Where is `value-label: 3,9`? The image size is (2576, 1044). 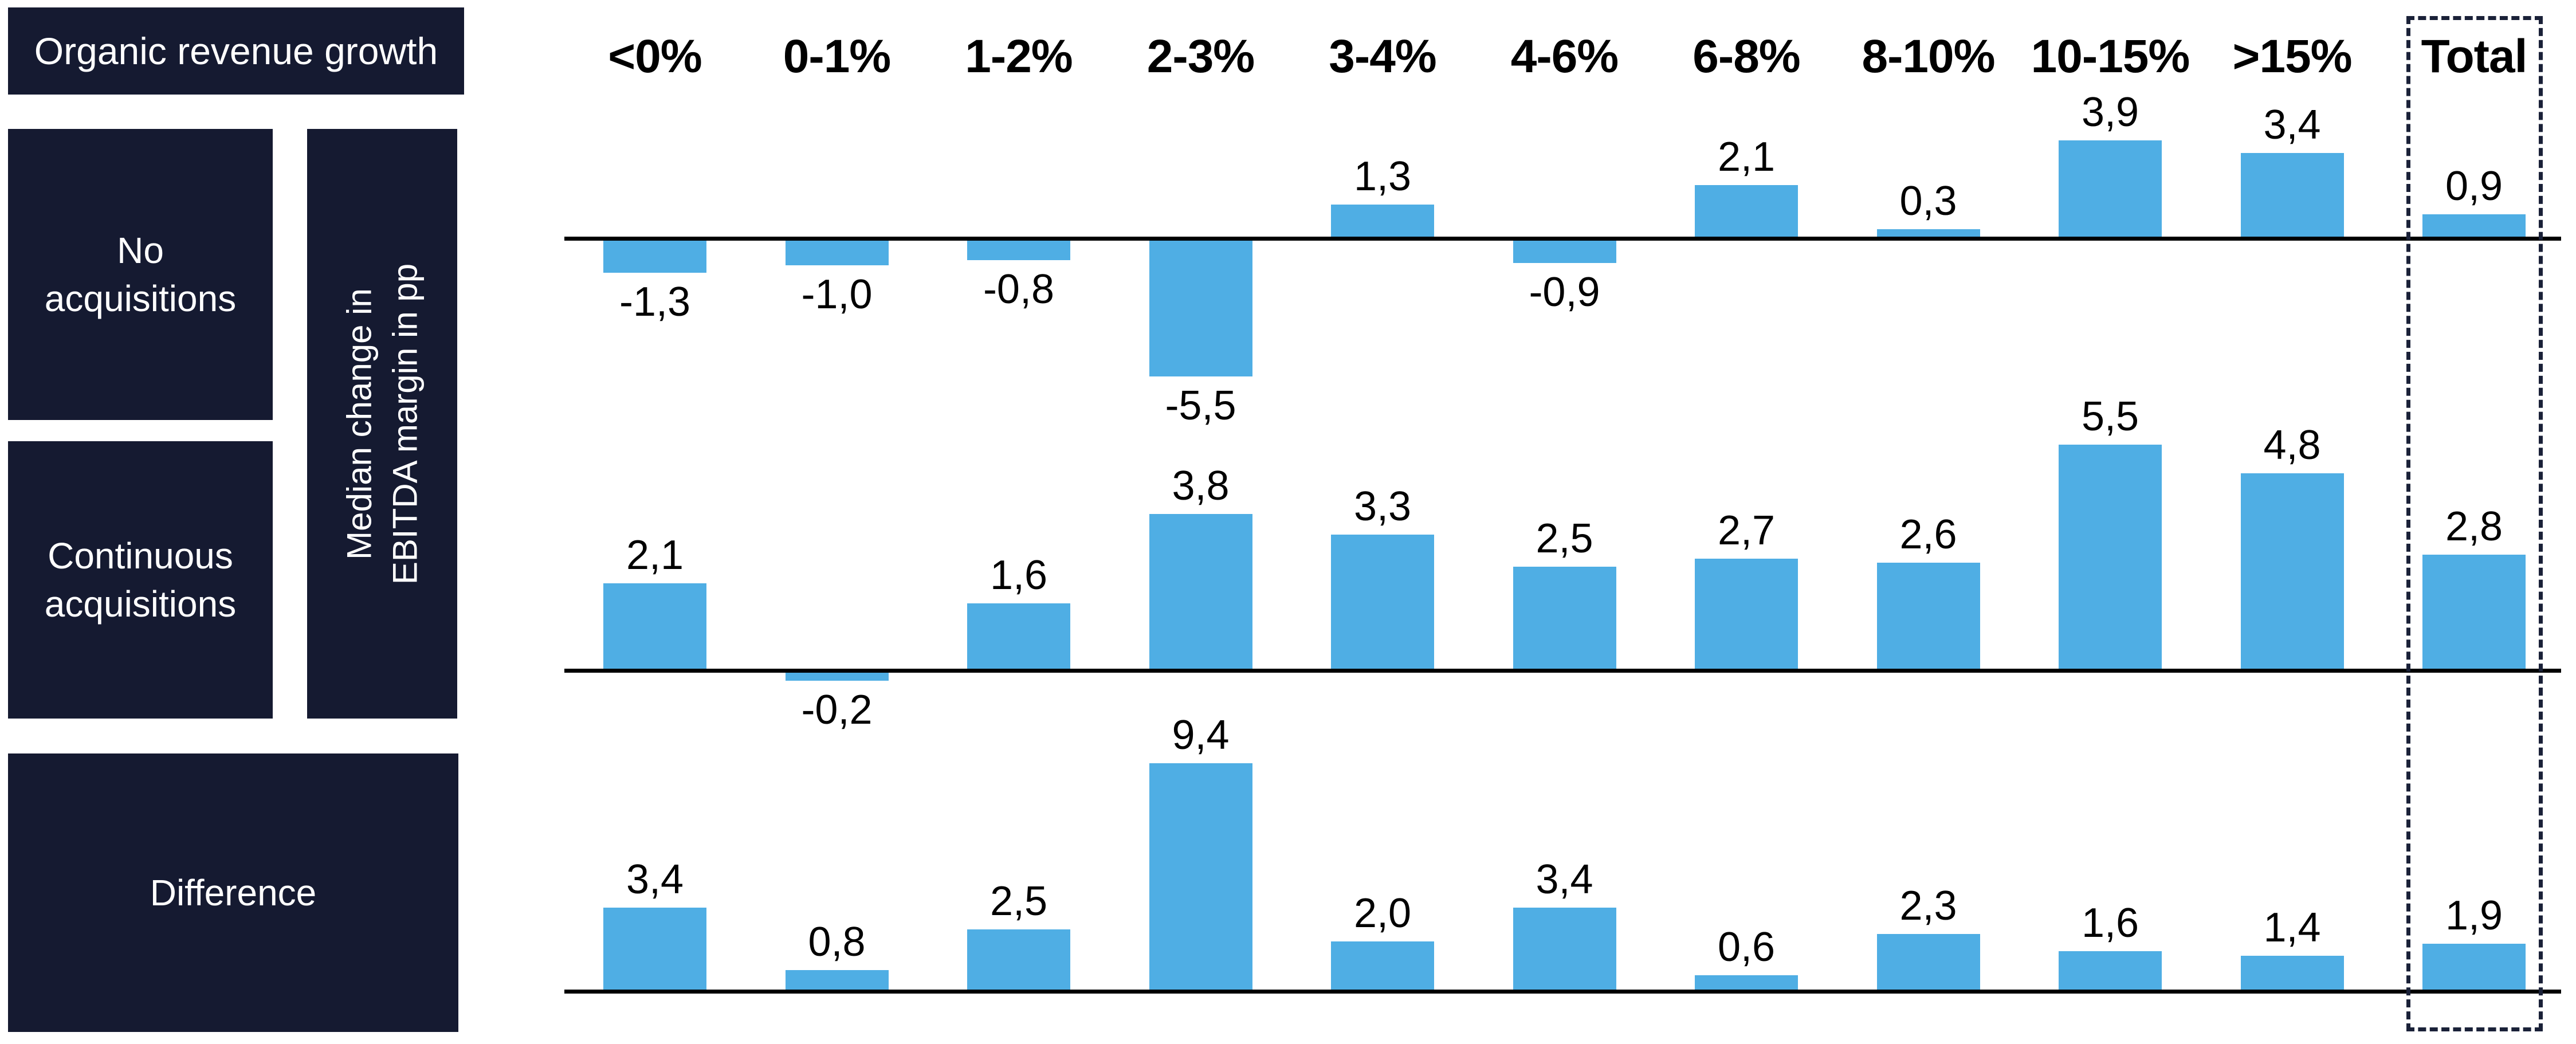 value-label: 3,9 is located at coordinates (2110, 112).